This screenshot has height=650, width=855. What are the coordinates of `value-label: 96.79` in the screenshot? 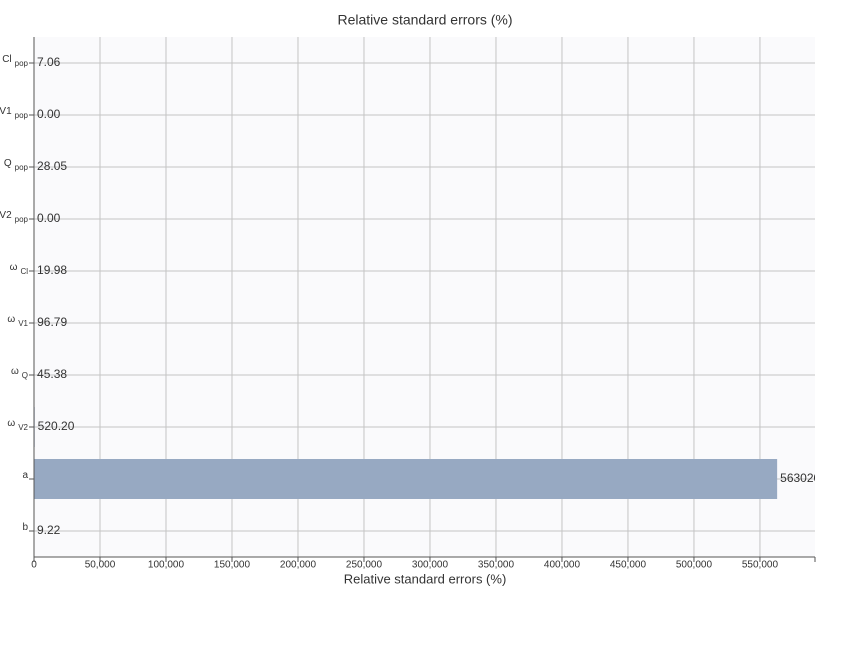 It's located at (52, 322).